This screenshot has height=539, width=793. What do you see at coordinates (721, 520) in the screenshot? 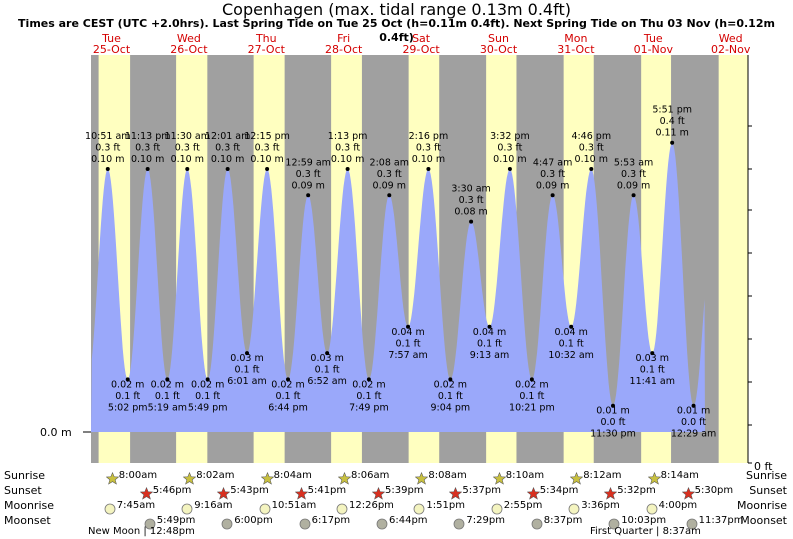
I see `moonset-time: 11:37pm` at bounding box center [721, 520].